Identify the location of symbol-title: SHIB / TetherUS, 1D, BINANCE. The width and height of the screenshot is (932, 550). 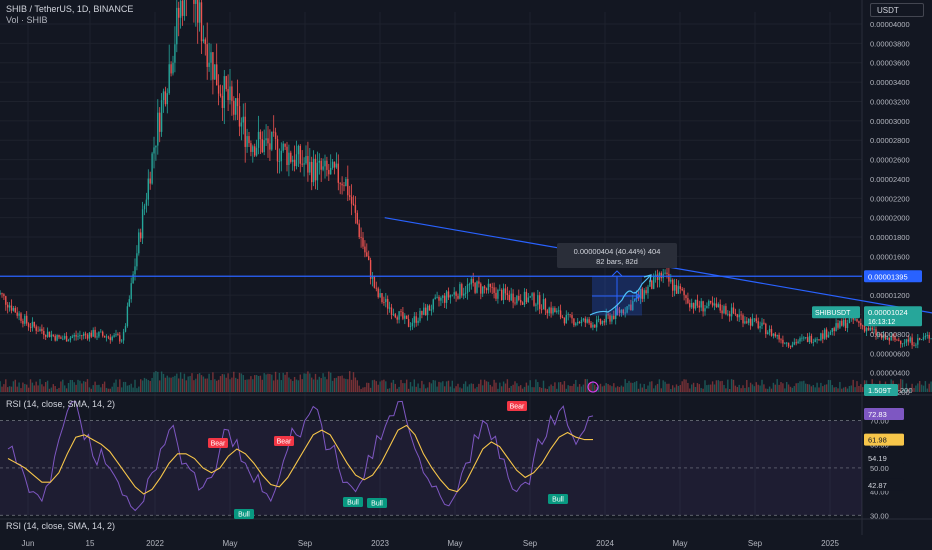
(70, 9).